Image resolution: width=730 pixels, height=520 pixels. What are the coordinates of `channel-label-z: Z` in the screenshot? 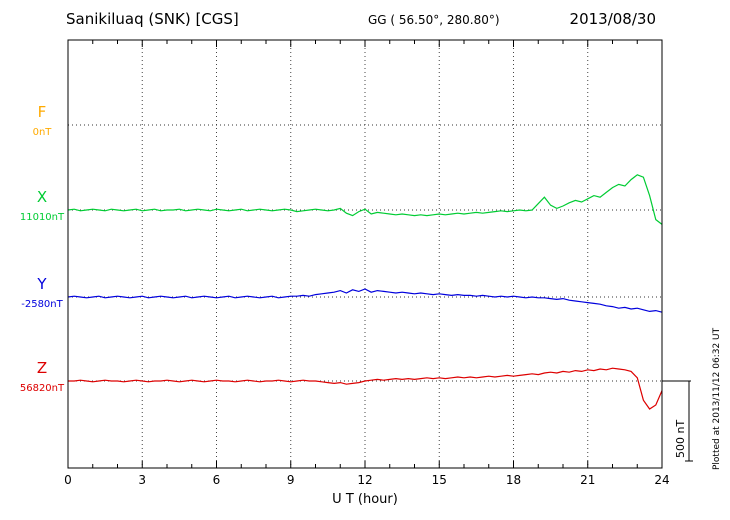 It's located at (42, 368).